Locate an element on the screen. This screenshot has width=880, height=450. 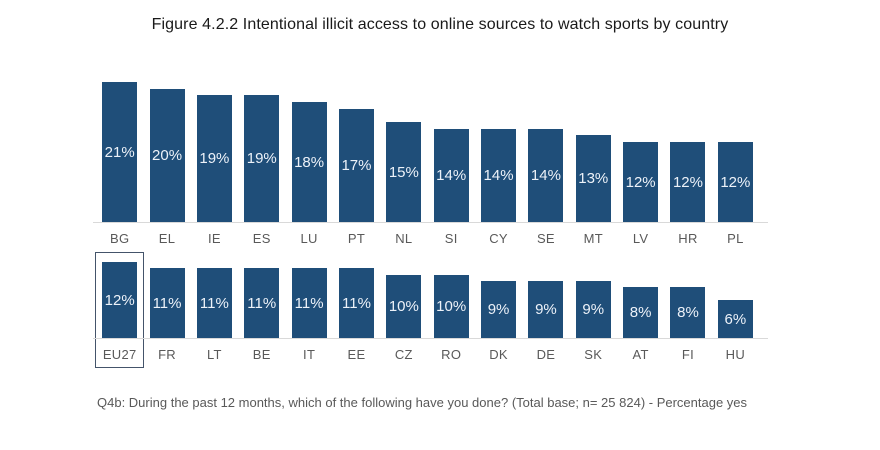
category-label: HR is located at coordinates (688, 238).